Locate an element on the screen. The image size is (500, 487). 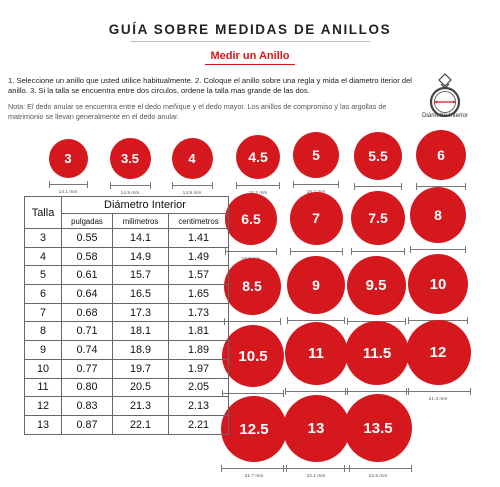
circle-size-label: 13 is located at coordinates (316, 428).